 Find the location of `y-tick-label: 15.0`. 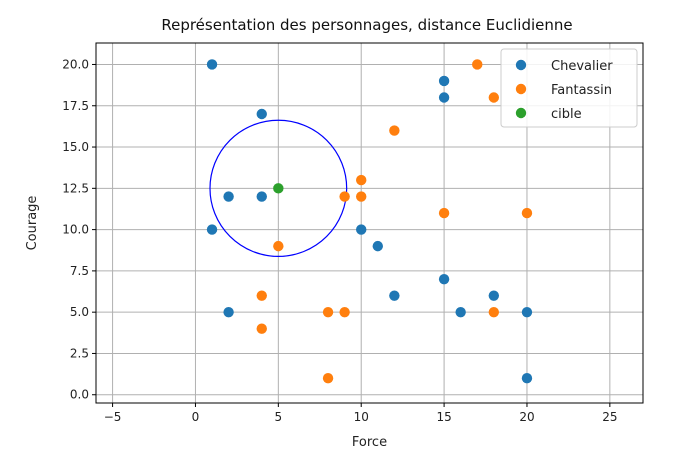

y-tick-label: 15.0 is located at coordinates (75, 147).